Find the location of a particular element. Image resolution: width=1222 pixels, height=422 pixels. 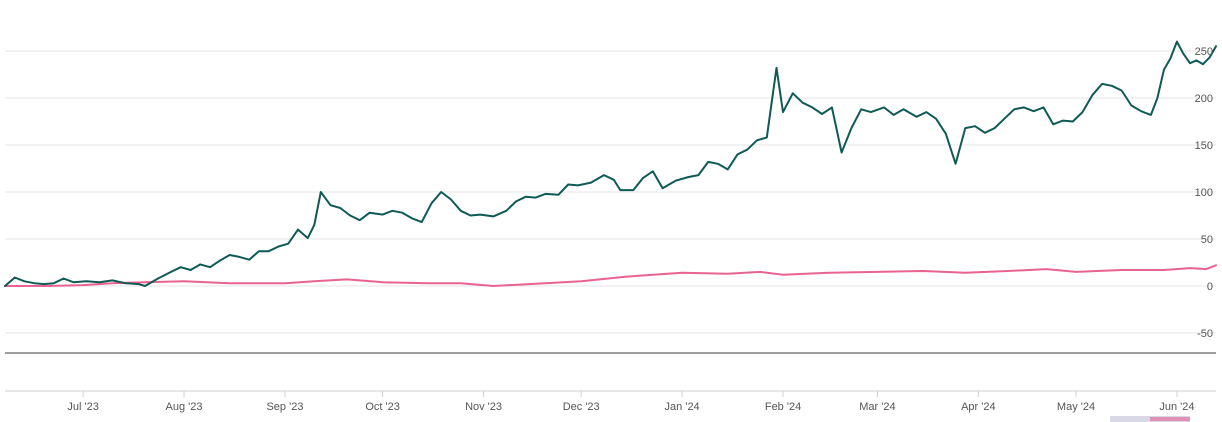

y-tick-label: 250 is located at coordinates (1204, 52).